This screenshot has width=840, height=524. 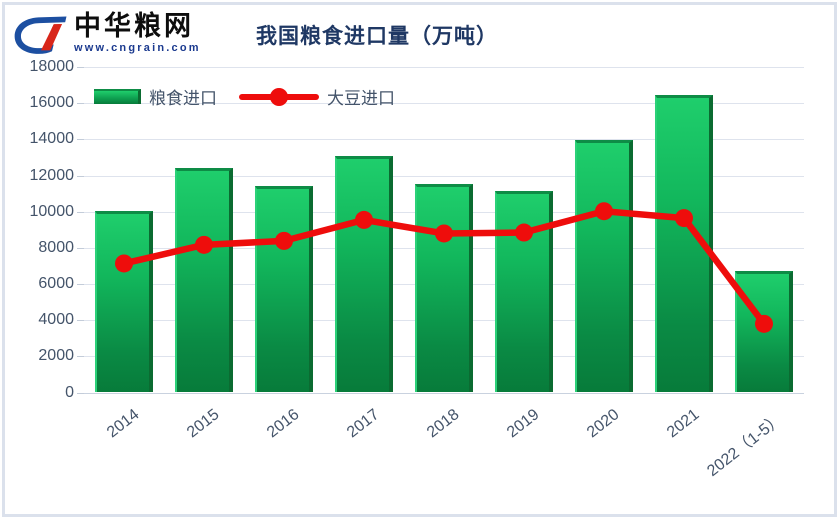 I want to click on cngrain-logo-icon, so click(x=41, y=37).